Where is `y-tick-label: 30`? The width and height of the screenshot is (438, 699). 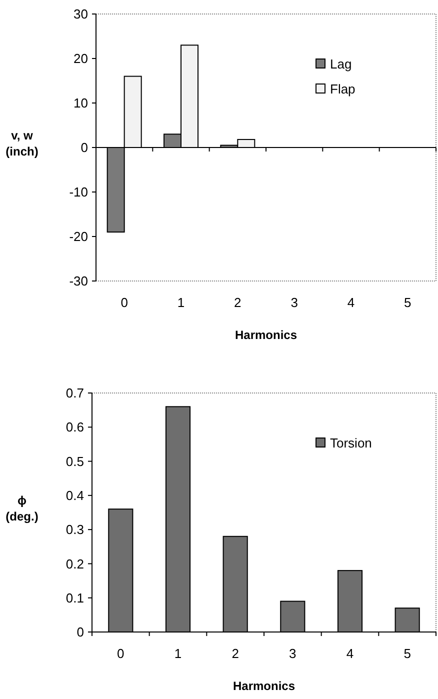
y-tick-label: 30 is located at coordinates (81, 14).